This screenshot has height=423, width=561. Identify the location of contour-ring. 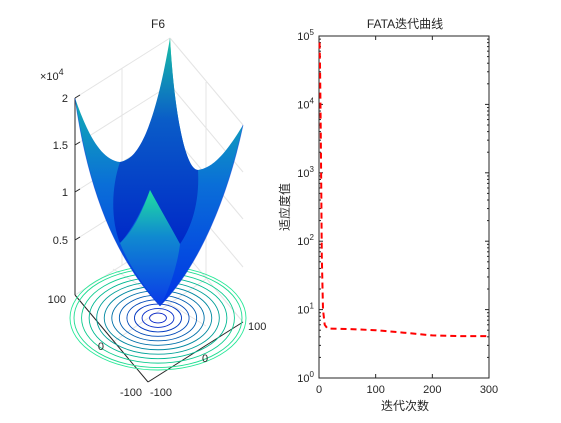
(158, 318).